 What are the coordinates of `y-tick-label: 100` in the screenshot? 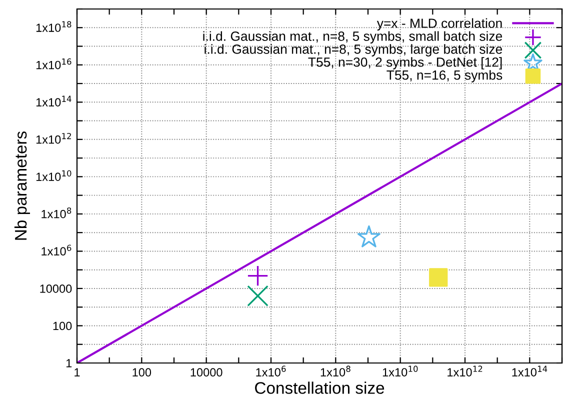 It's located at (62, 326).